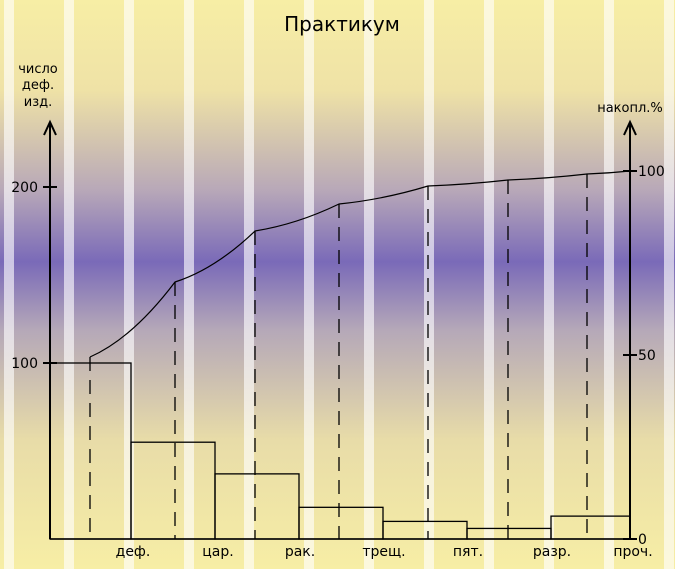  I want to click on right-tick-label: 100, so click(651, 172).